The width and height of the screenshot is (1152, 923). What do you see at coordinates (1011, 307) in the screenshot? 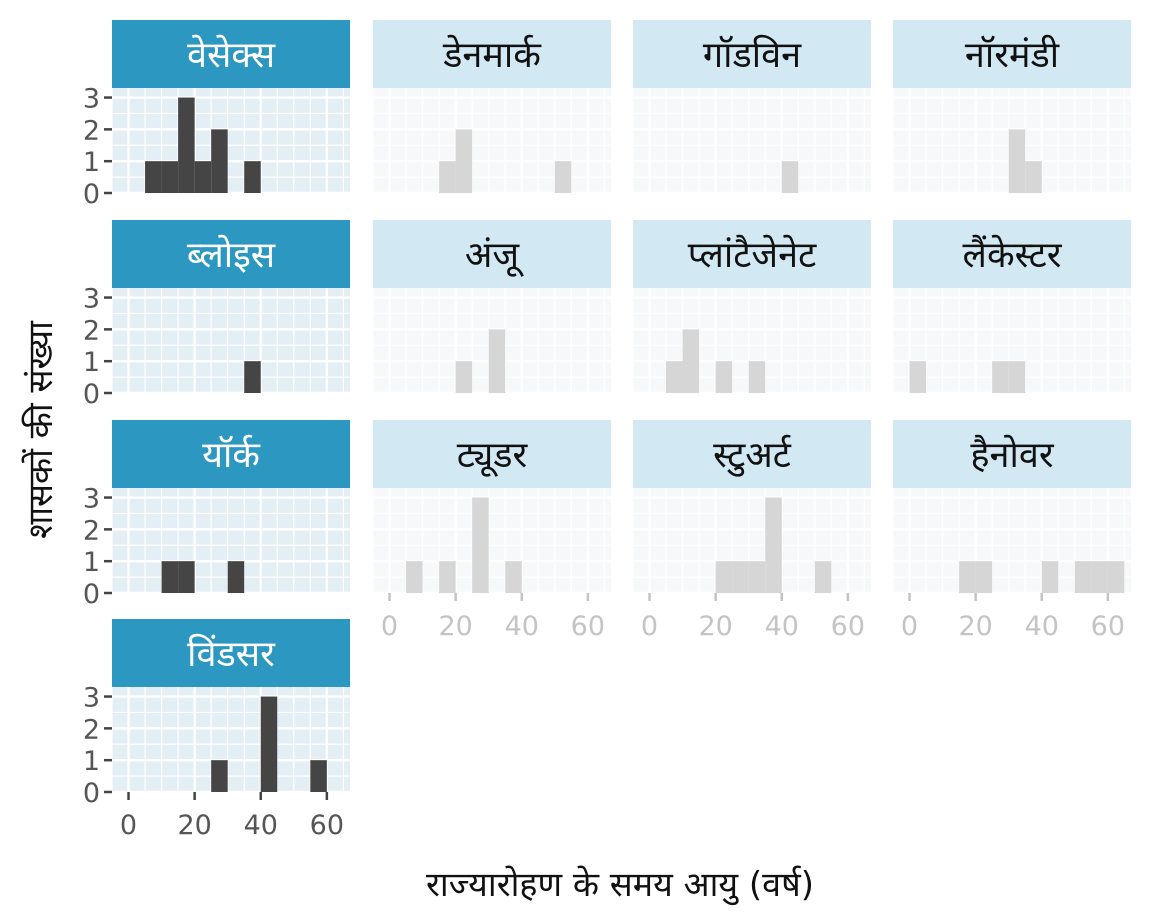
I see `facet-panel: लैंकेस्टर` at bounding box center [1011, 307].